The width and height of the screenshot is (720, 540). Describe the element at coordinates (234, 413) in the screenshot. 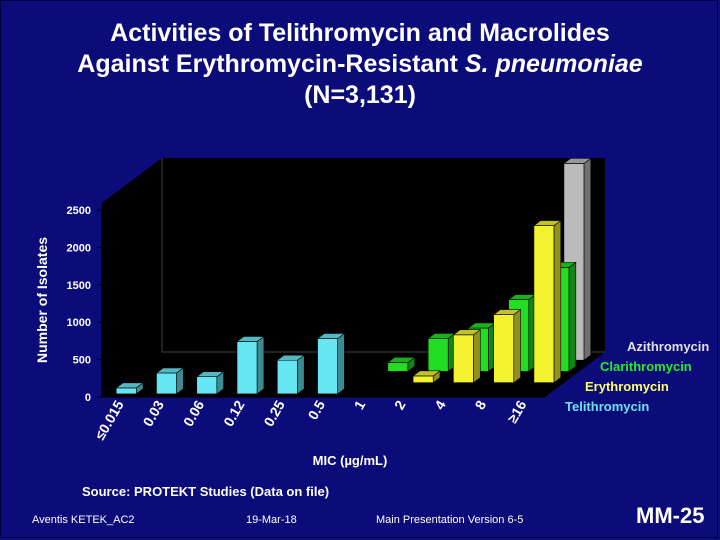

I see `x-tick-label-3: 0.12` at that location.